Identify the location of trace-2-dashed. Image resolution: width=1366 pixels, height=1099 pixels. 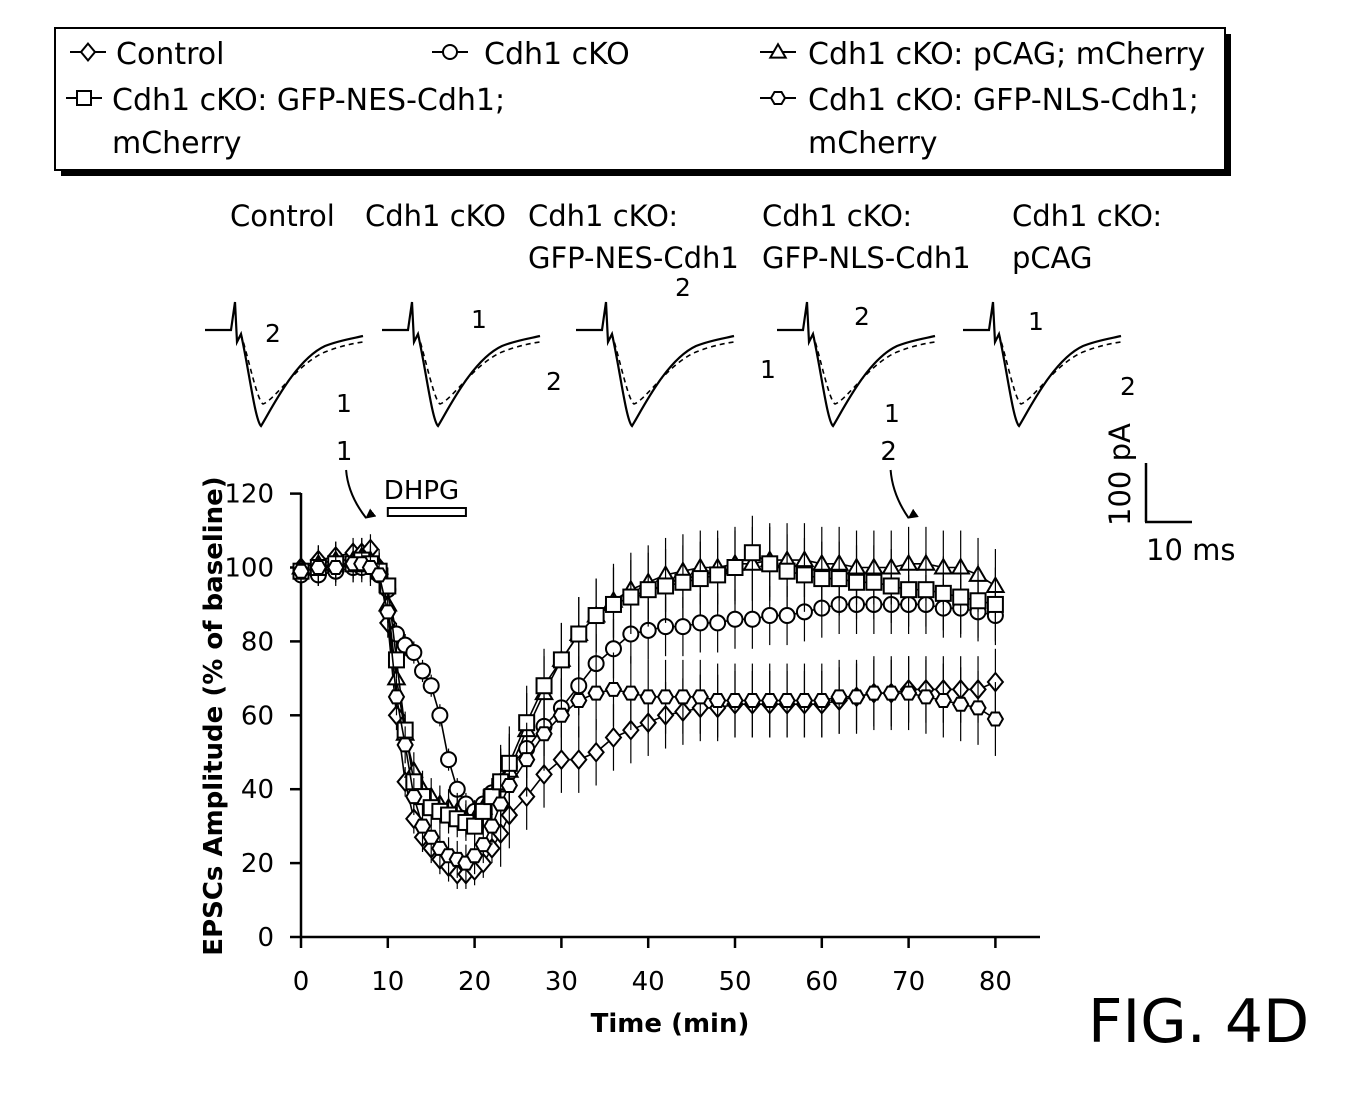
(673, 369).